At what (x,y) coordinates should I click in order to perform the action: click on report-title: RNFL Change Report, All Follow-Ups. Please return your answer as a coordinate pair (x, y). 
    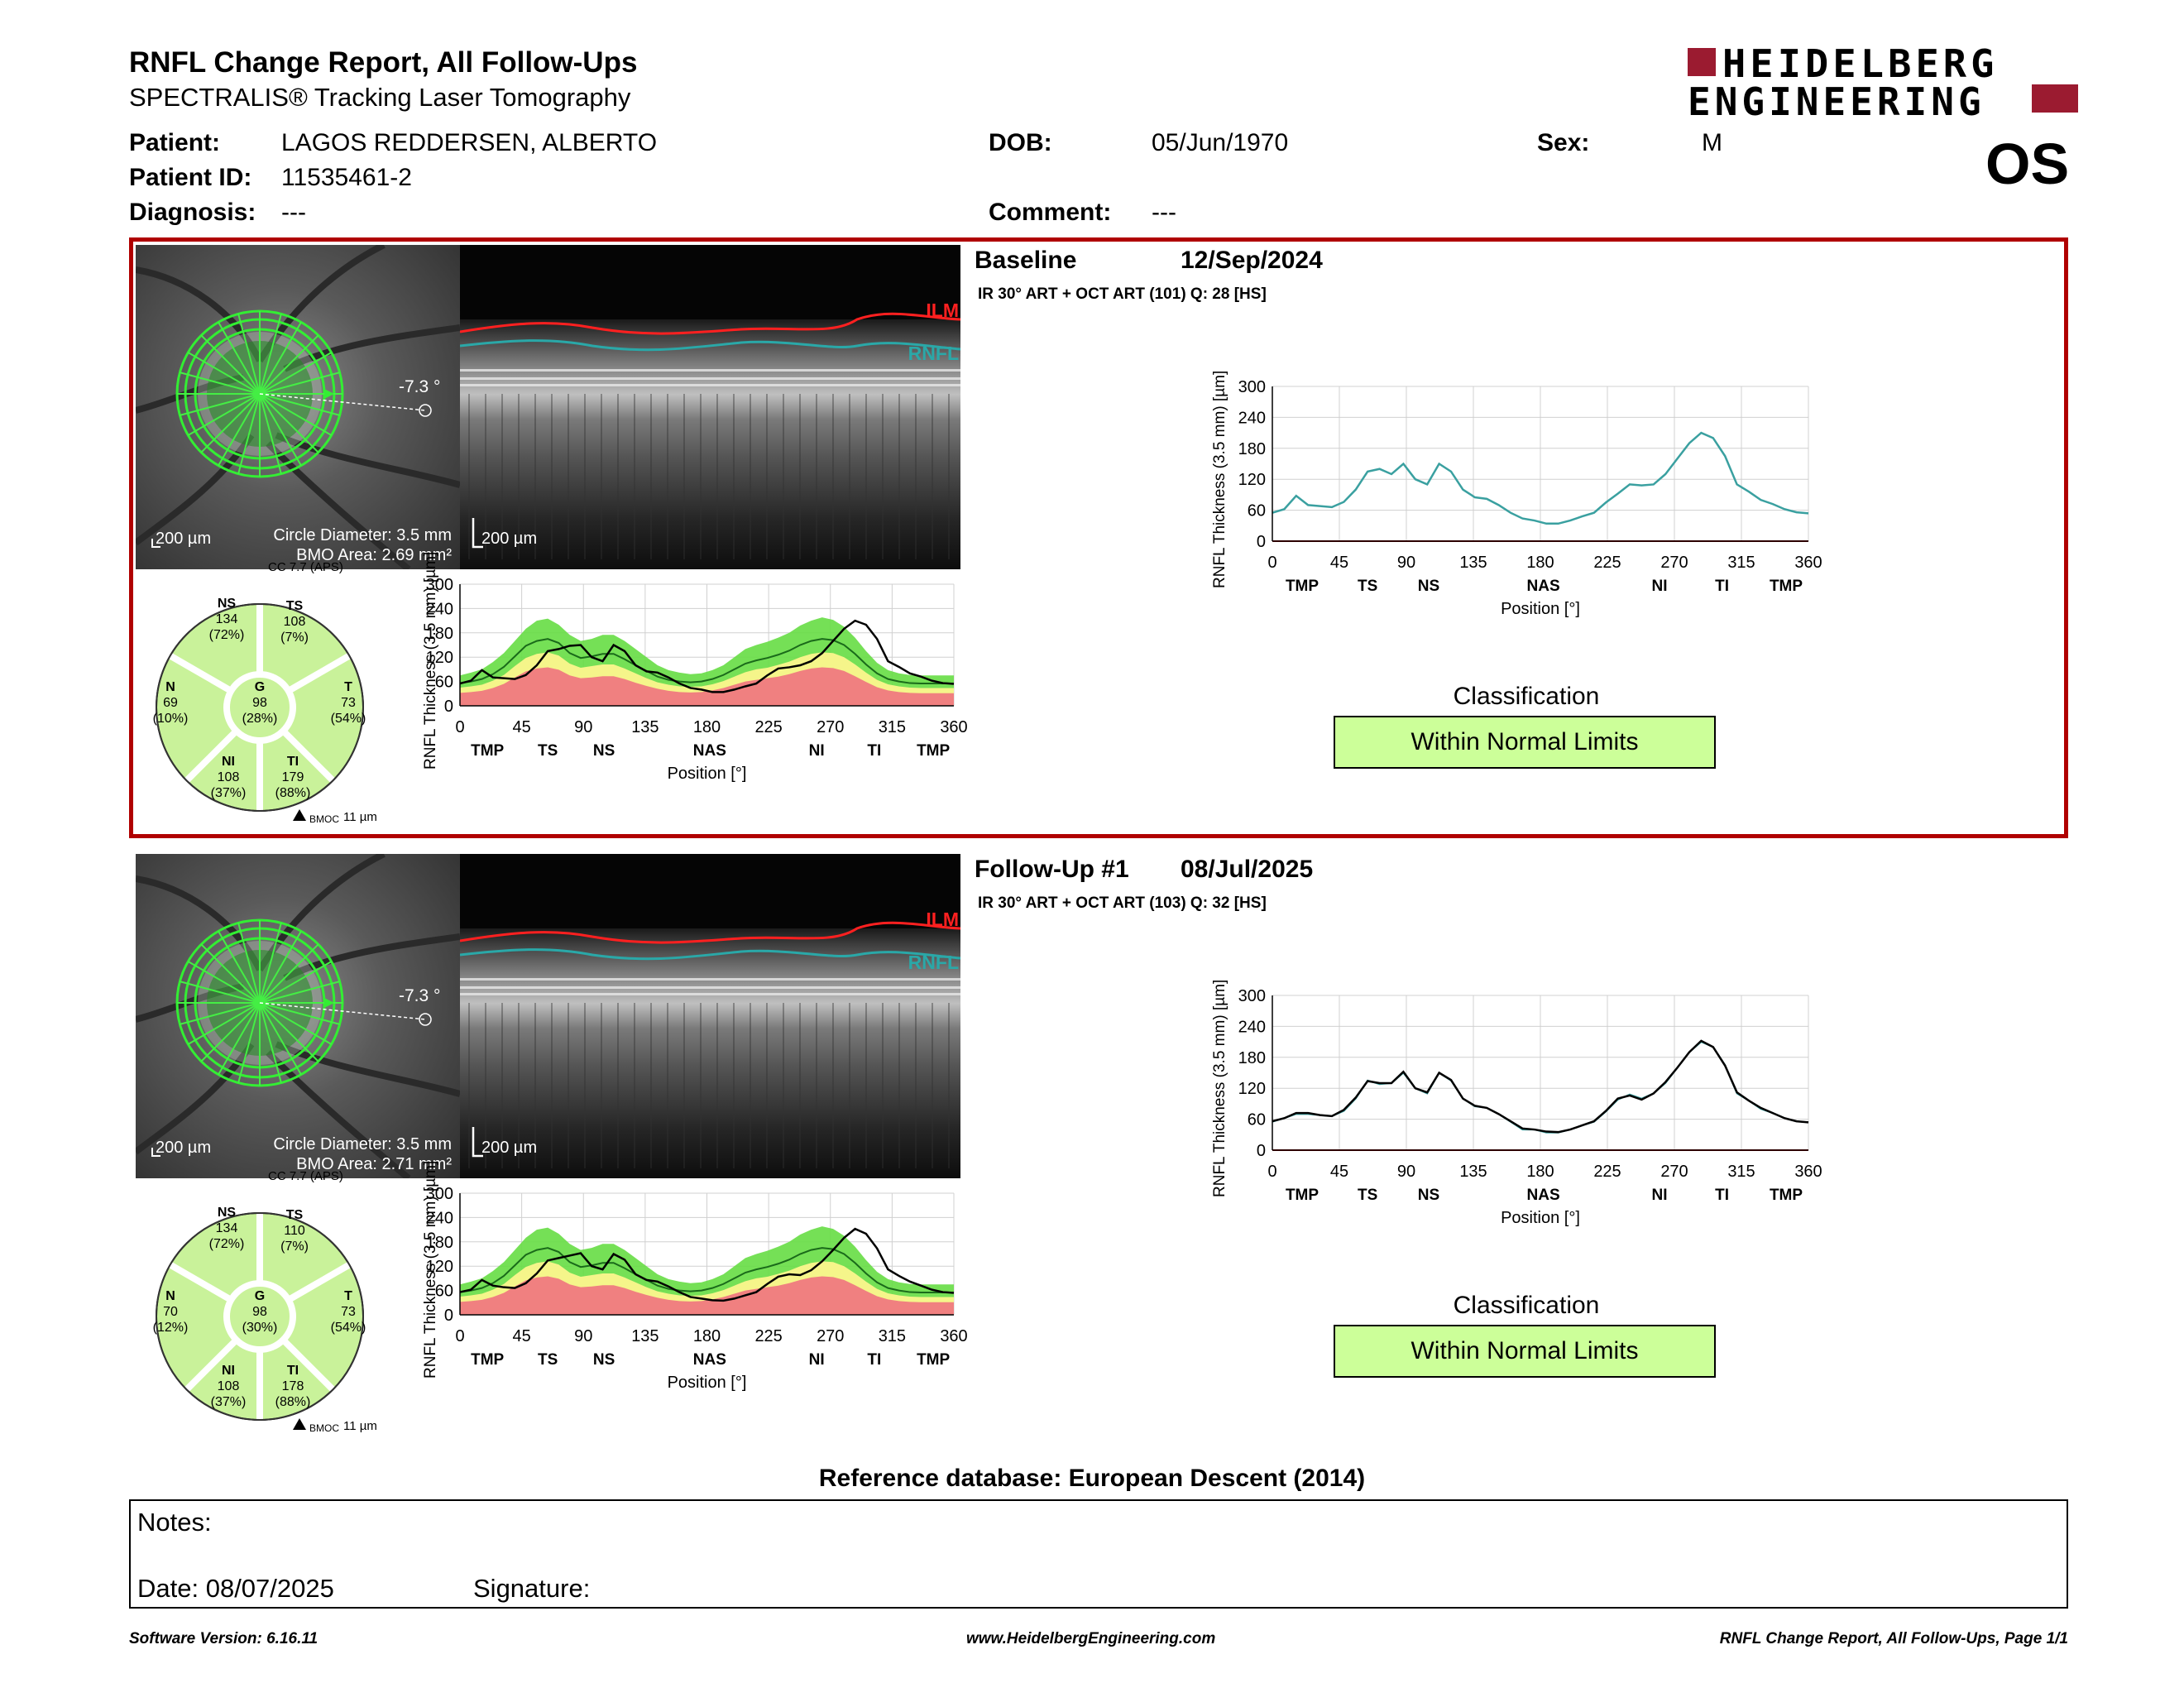
    Looking at the image, I should click on (383, 62).